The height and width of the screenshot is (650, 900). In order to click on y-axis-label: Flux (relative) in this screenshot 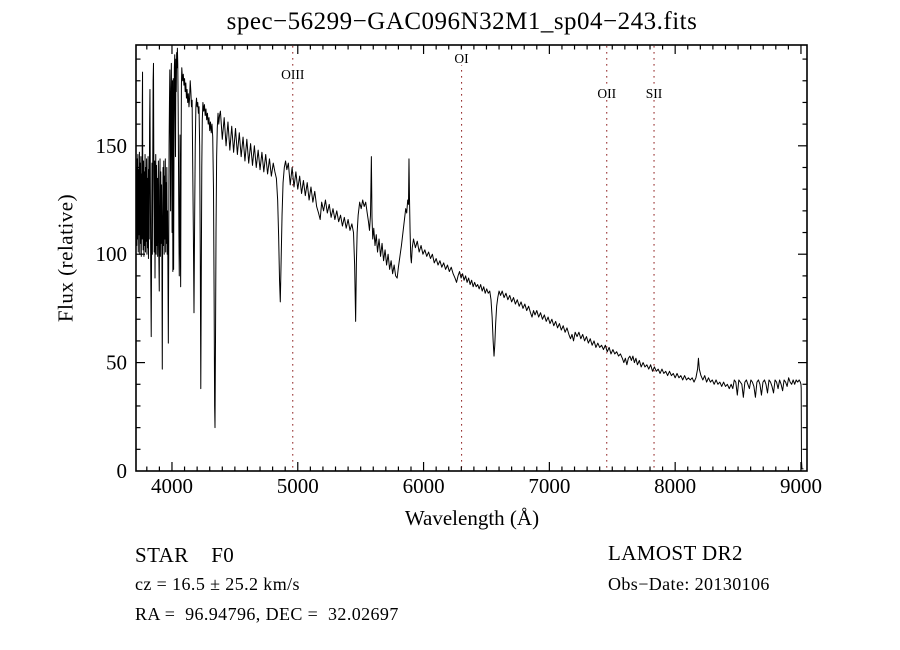, I will do `click(65, 258)`.